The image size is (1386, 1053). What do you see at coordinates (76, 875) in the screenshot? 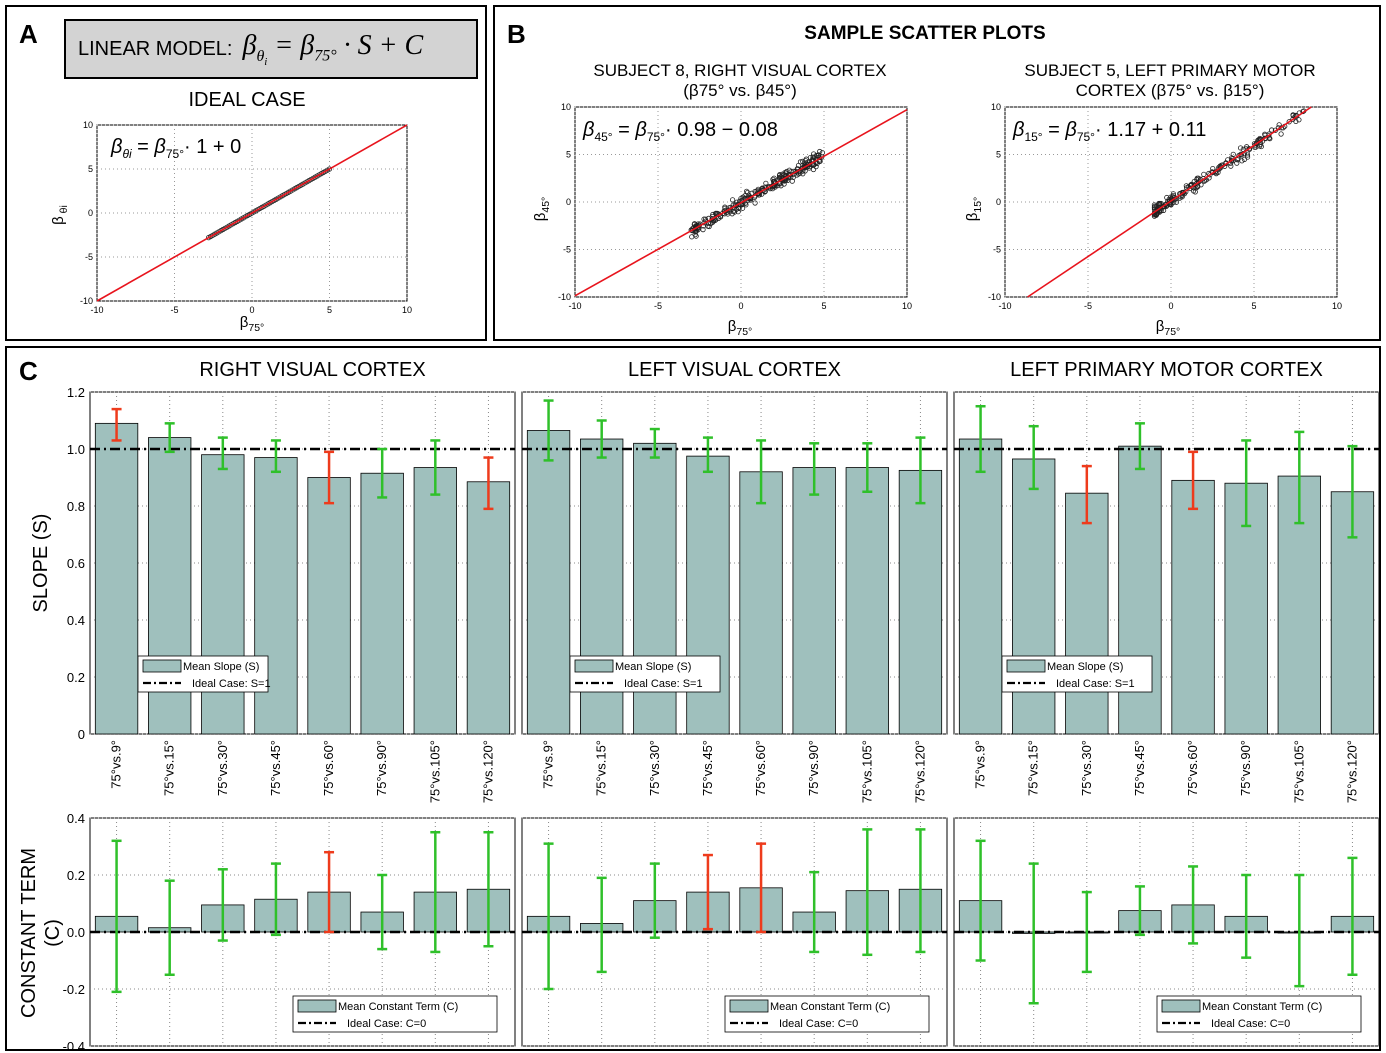
I see `y-tick-label: 0.2` at bounding box center [76, 875].